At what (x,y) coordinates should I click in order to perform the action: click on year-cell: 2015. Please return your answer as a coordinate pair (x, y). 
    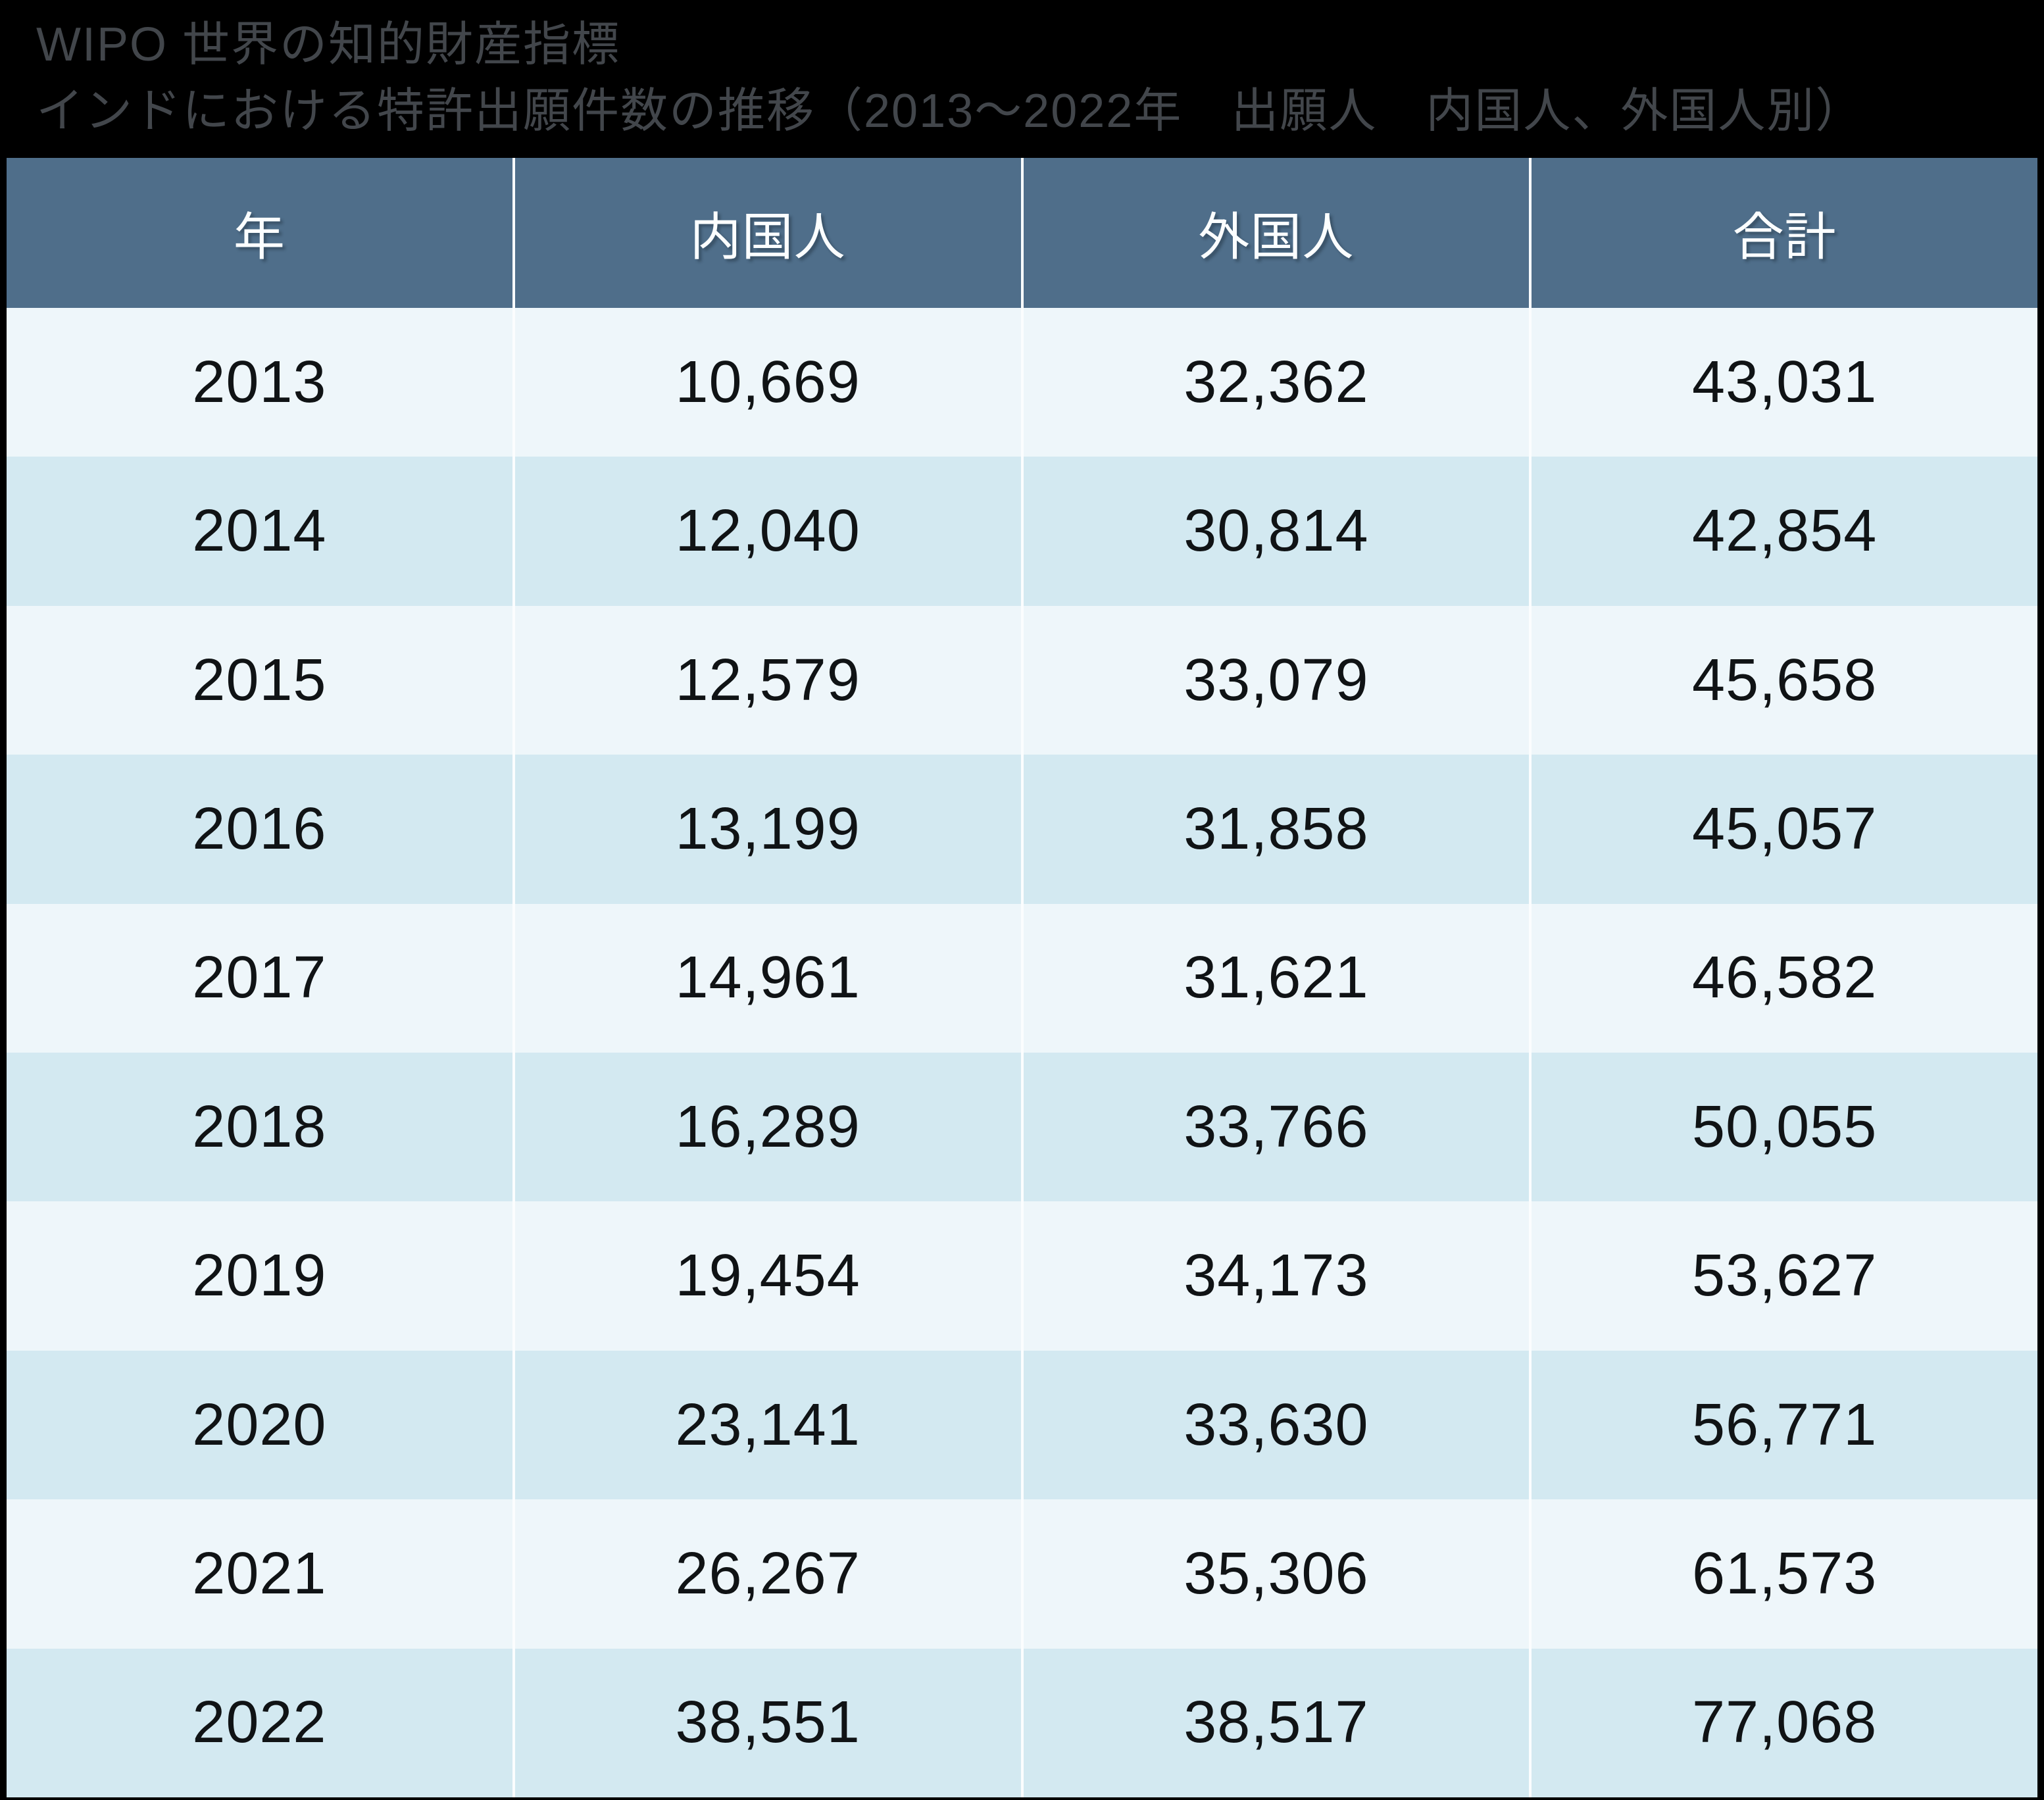
    Looking at the image, I should click on (259, 680).